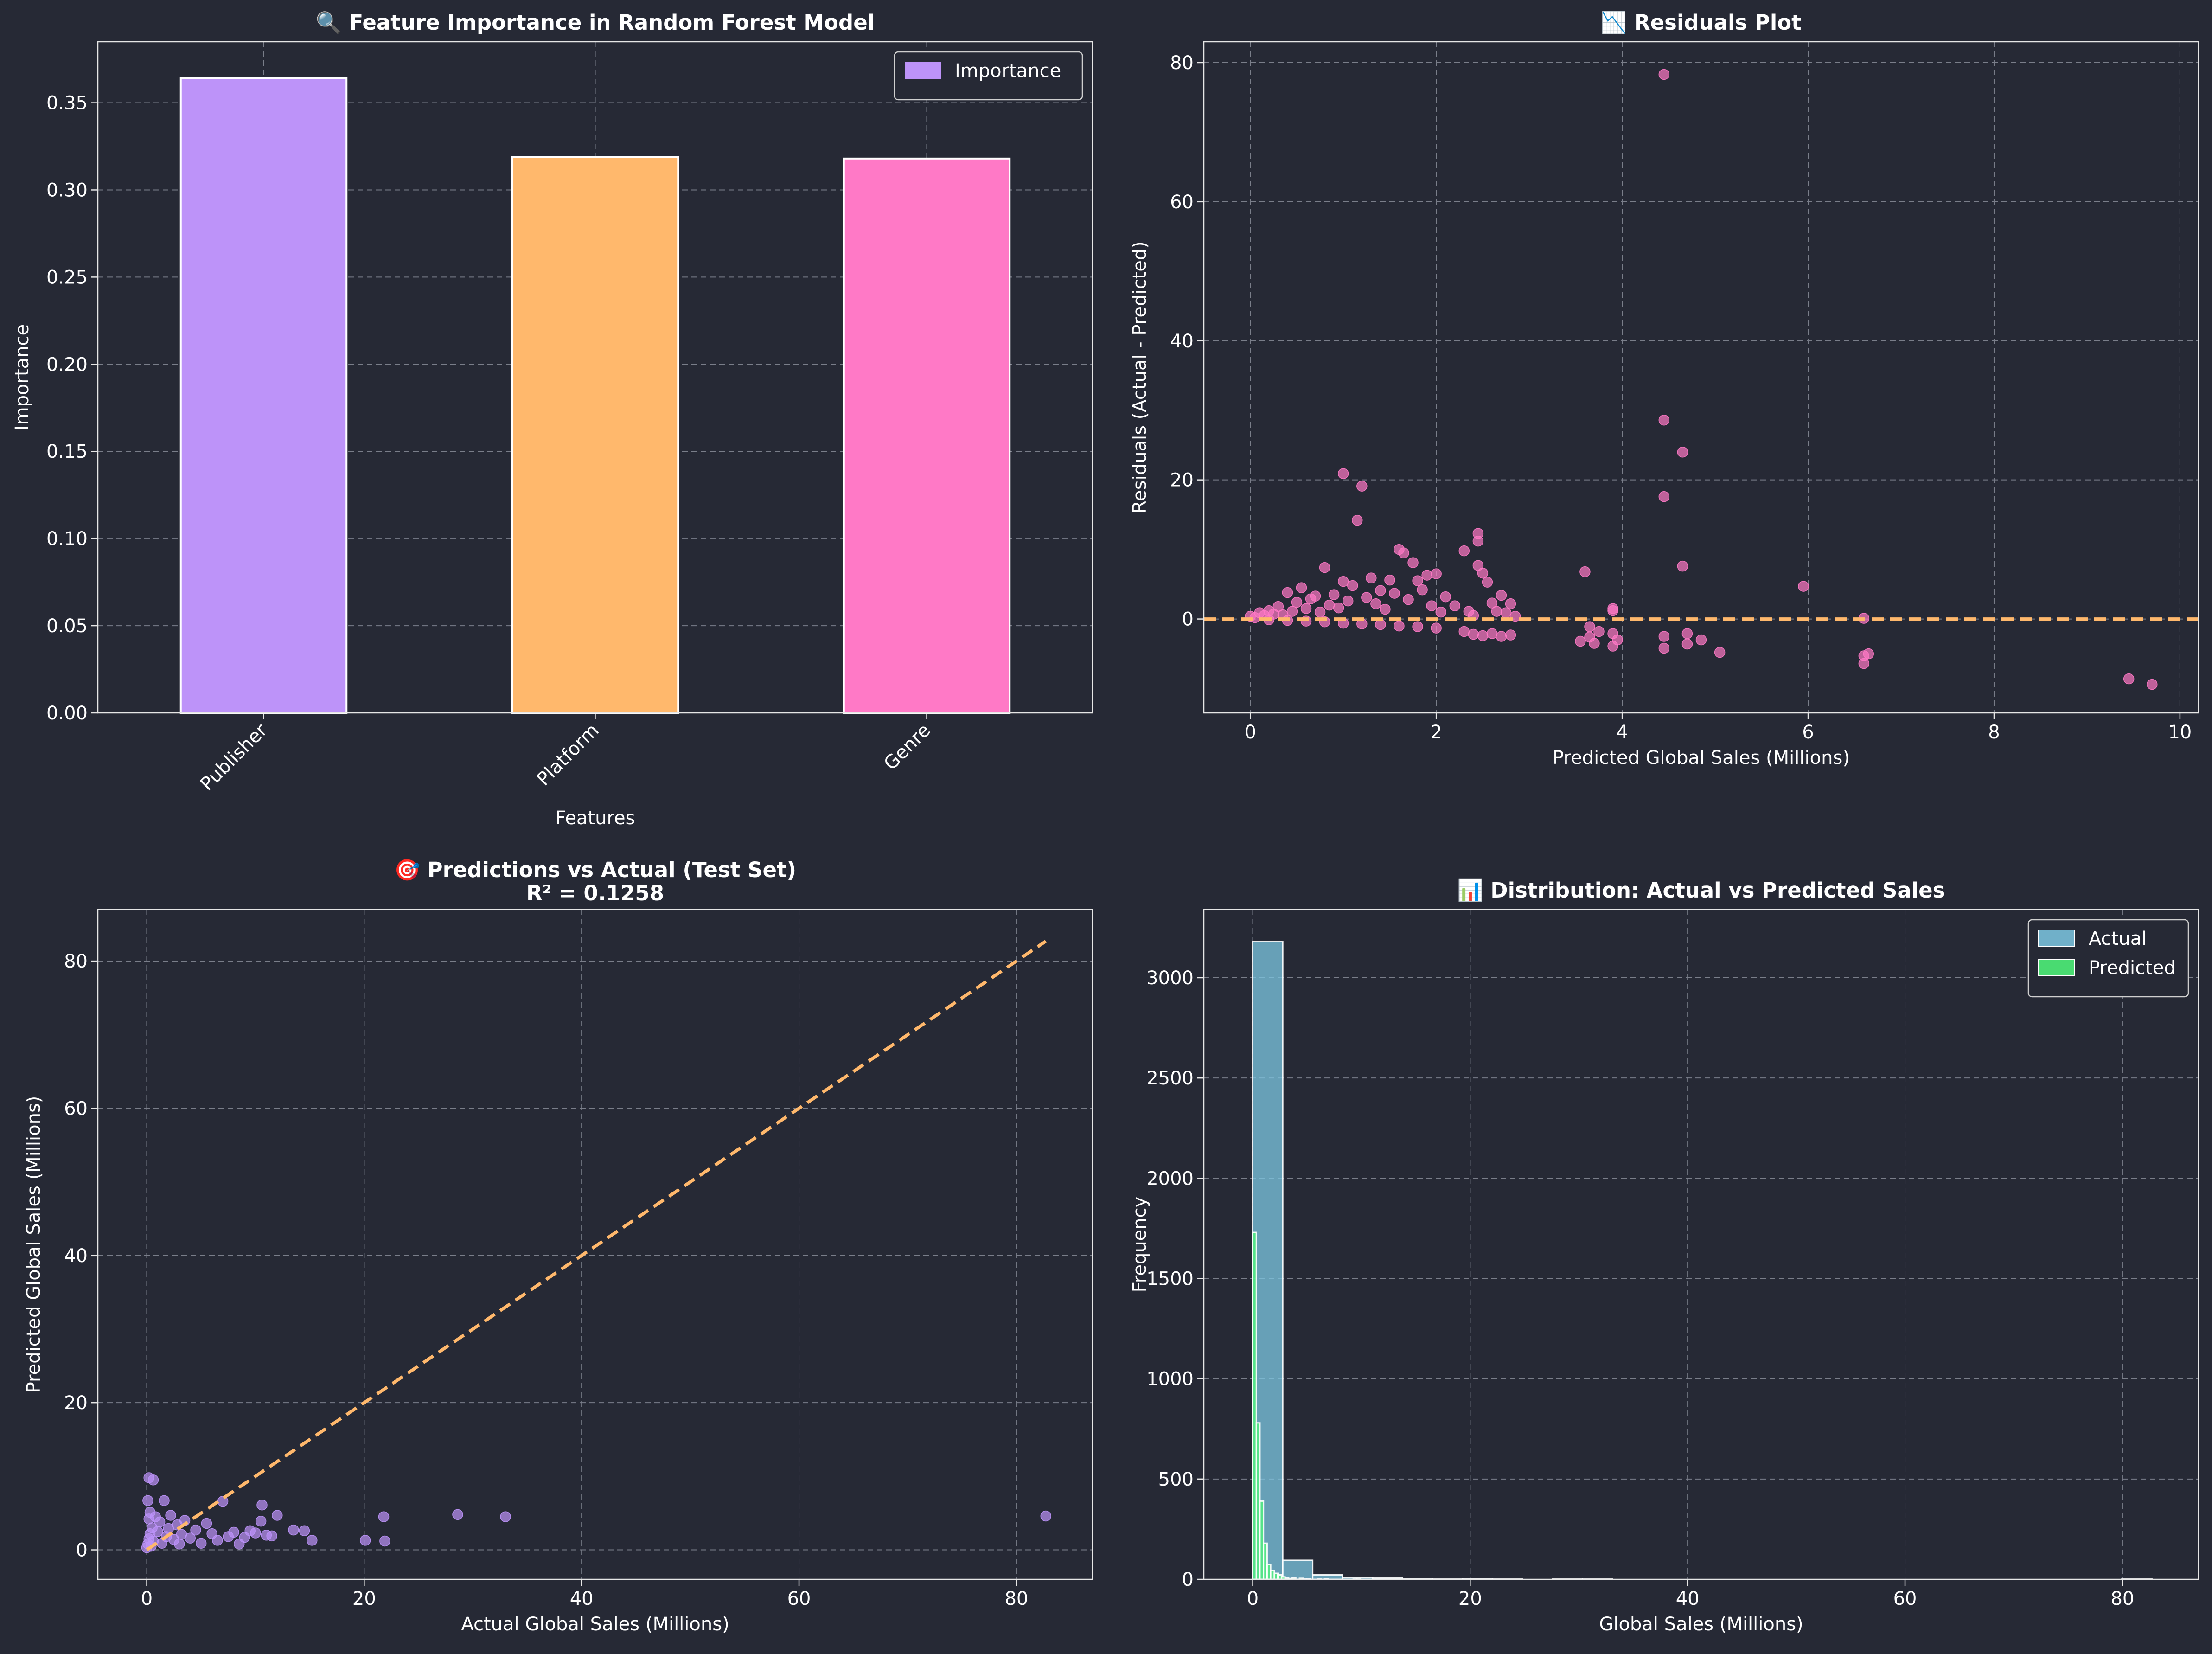  What do you see at coordinates (67, 190) in the screenshot?
I see `y-tick-label: 0.30` at bounding box center [67, 190].